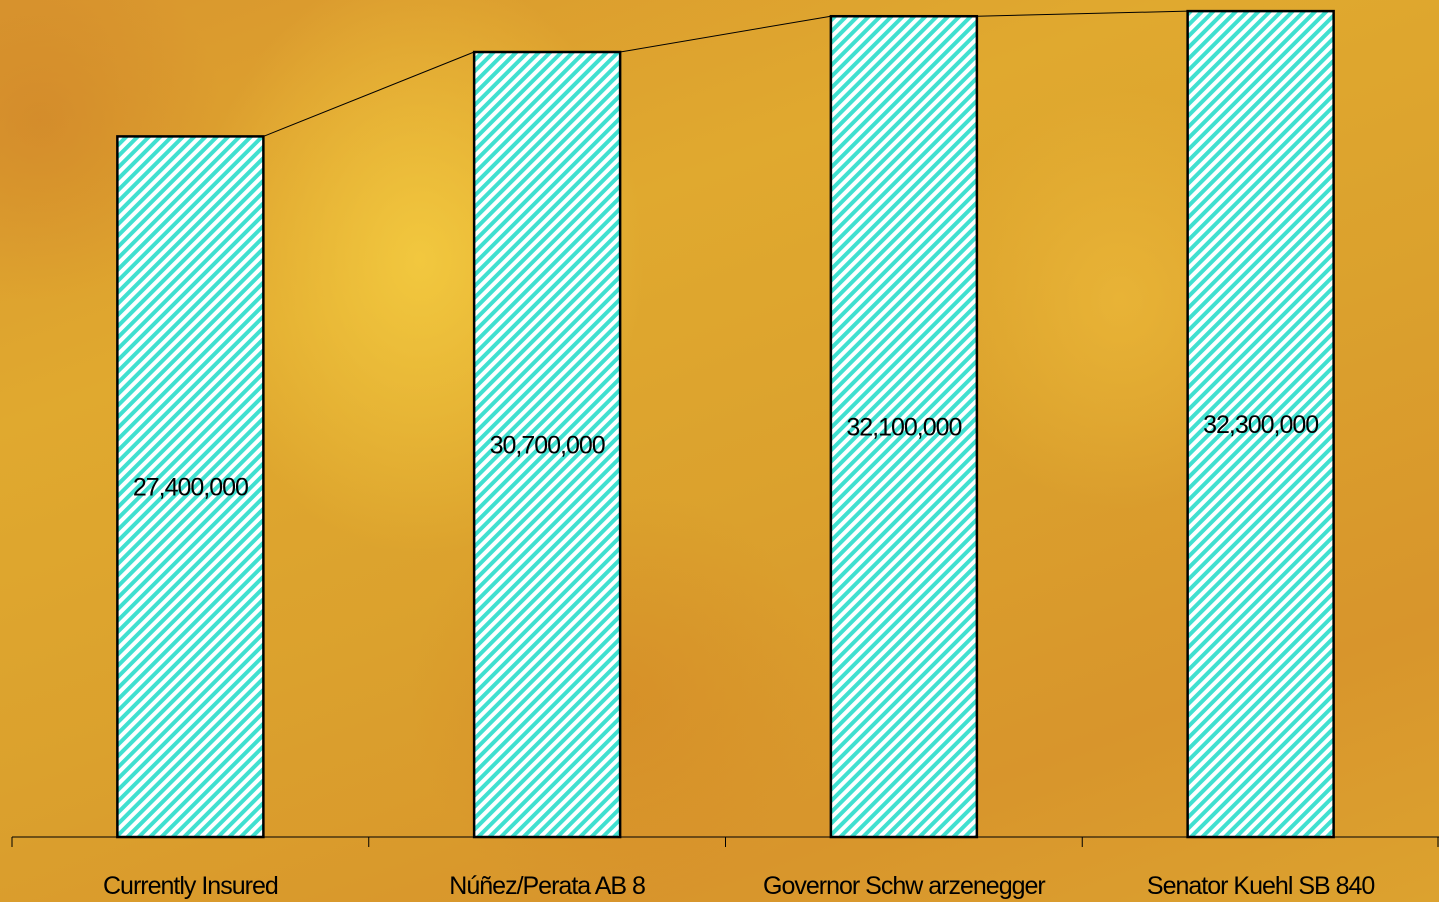  What do you see at coordinates (1260, 886) in the screenshot?
I see `category-label-3: Senator Kuehl SB 840` at bounding box center [1260, 886].